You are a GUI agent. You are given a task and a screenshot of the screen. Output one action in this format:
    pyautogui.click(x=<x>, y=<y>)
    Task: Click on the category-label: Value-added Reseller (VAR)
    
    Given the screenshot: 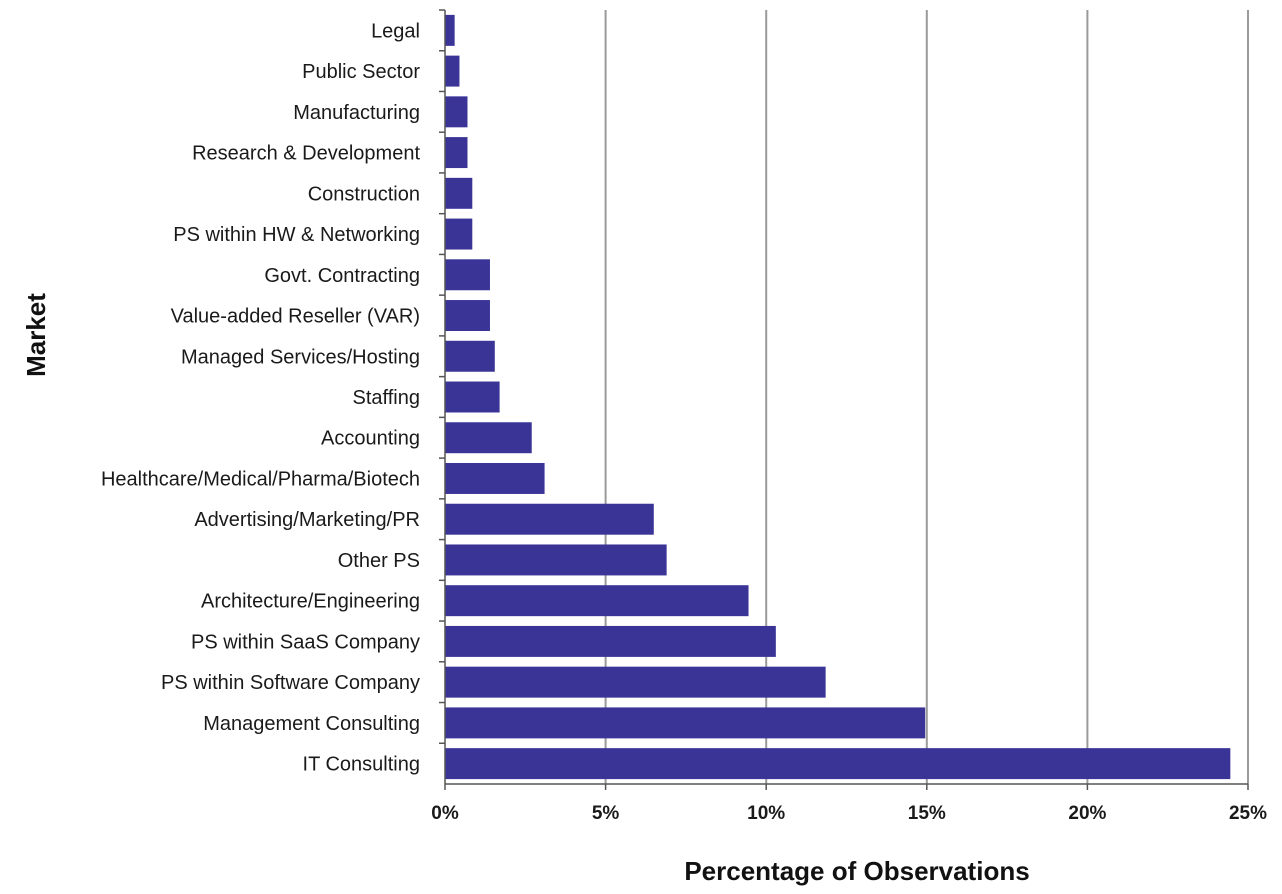 What is the action you would take?
    pyautogui.click(x=295, y=317)
    